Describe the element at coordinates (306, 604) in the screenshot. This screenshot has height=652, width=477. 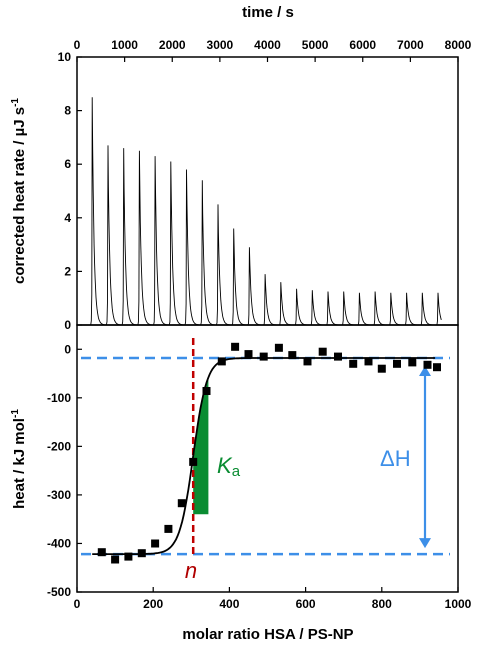
I see `bottom-x-tick-label: 600` at that location.